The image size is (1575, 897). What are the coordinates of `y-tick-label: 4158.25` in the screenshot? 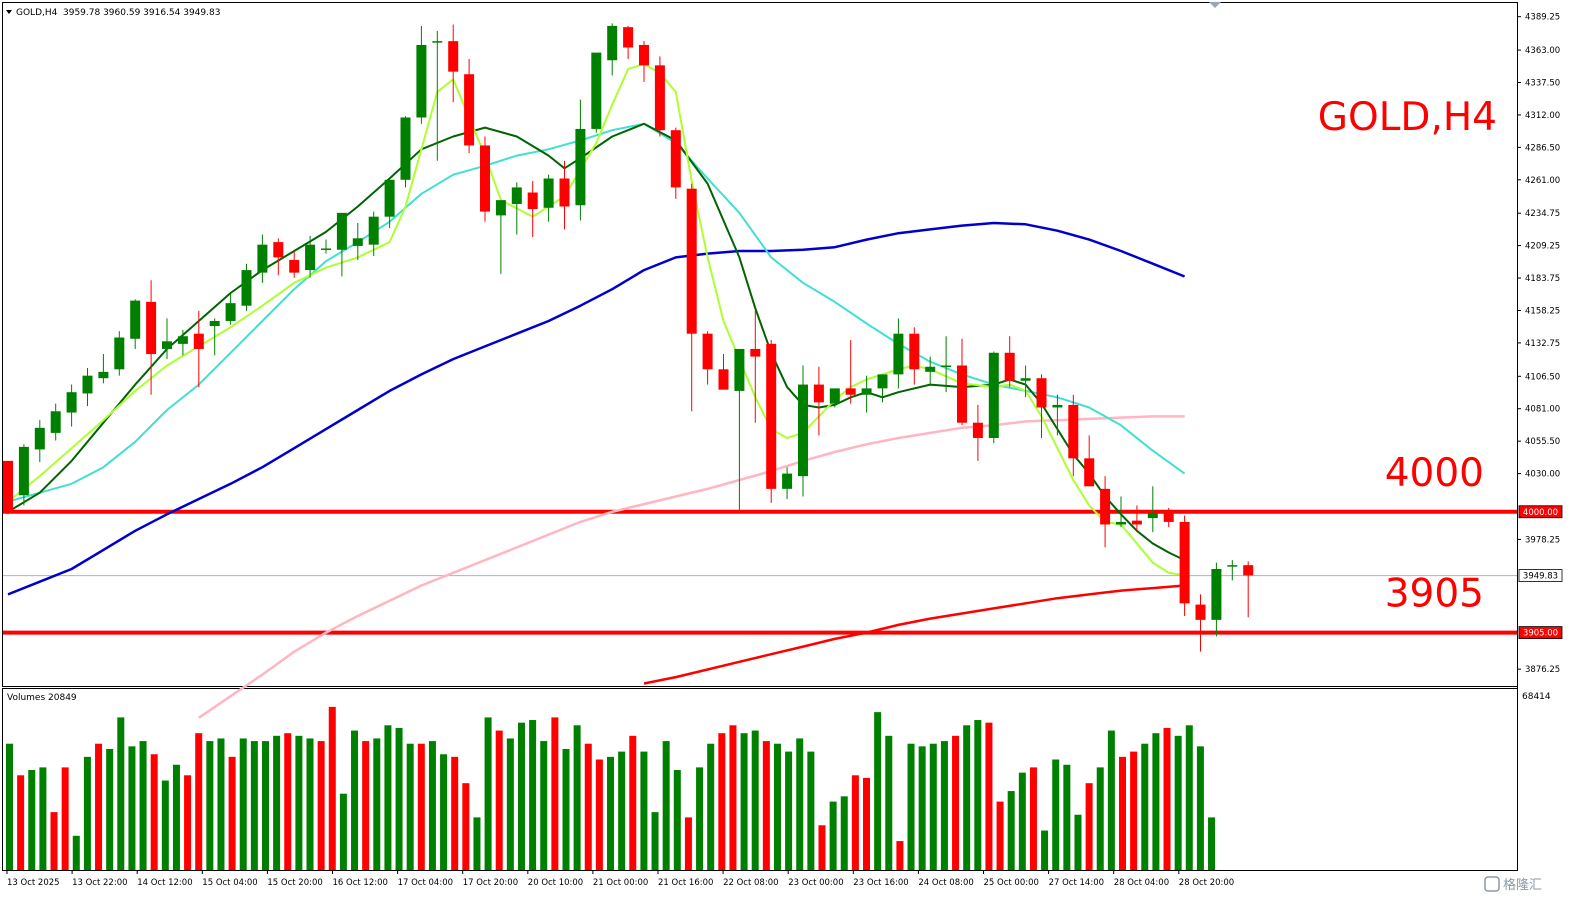 It's located at (1542, 311).